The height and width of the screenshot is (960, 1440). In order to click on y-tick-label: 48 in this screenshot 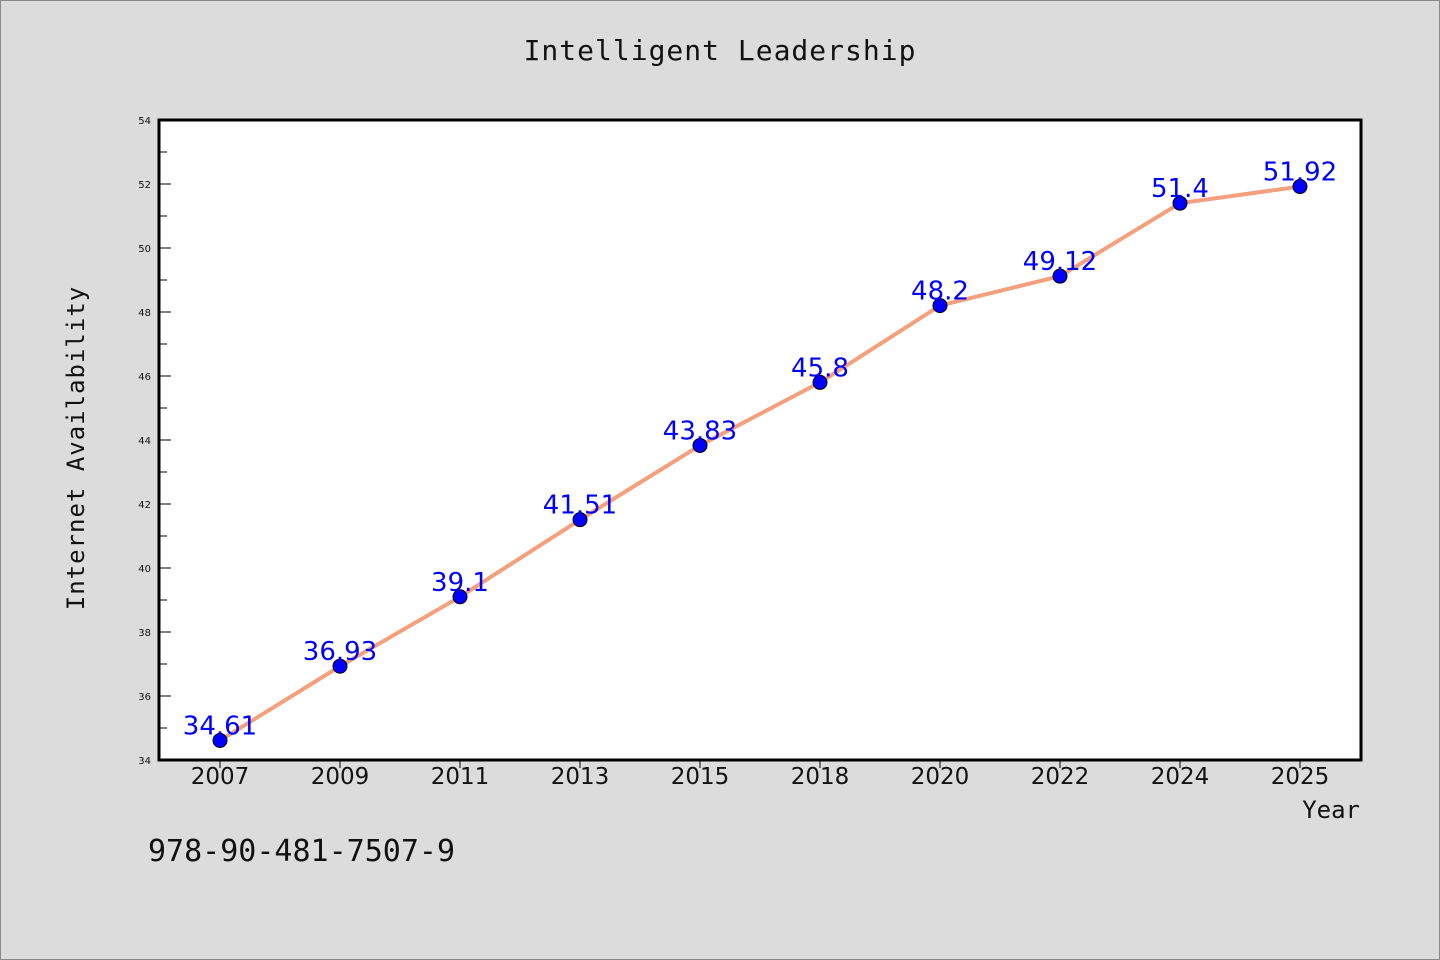, I will do `click(144, 313)`.